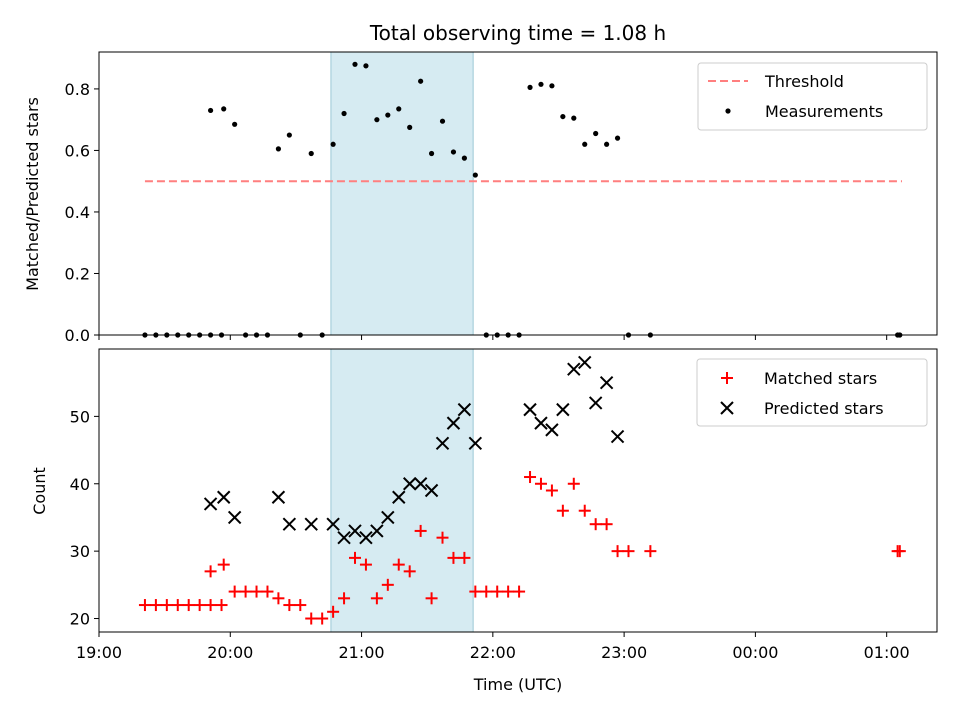  I want to click on bottom-panel-predicted-stars, so click(414, 450).